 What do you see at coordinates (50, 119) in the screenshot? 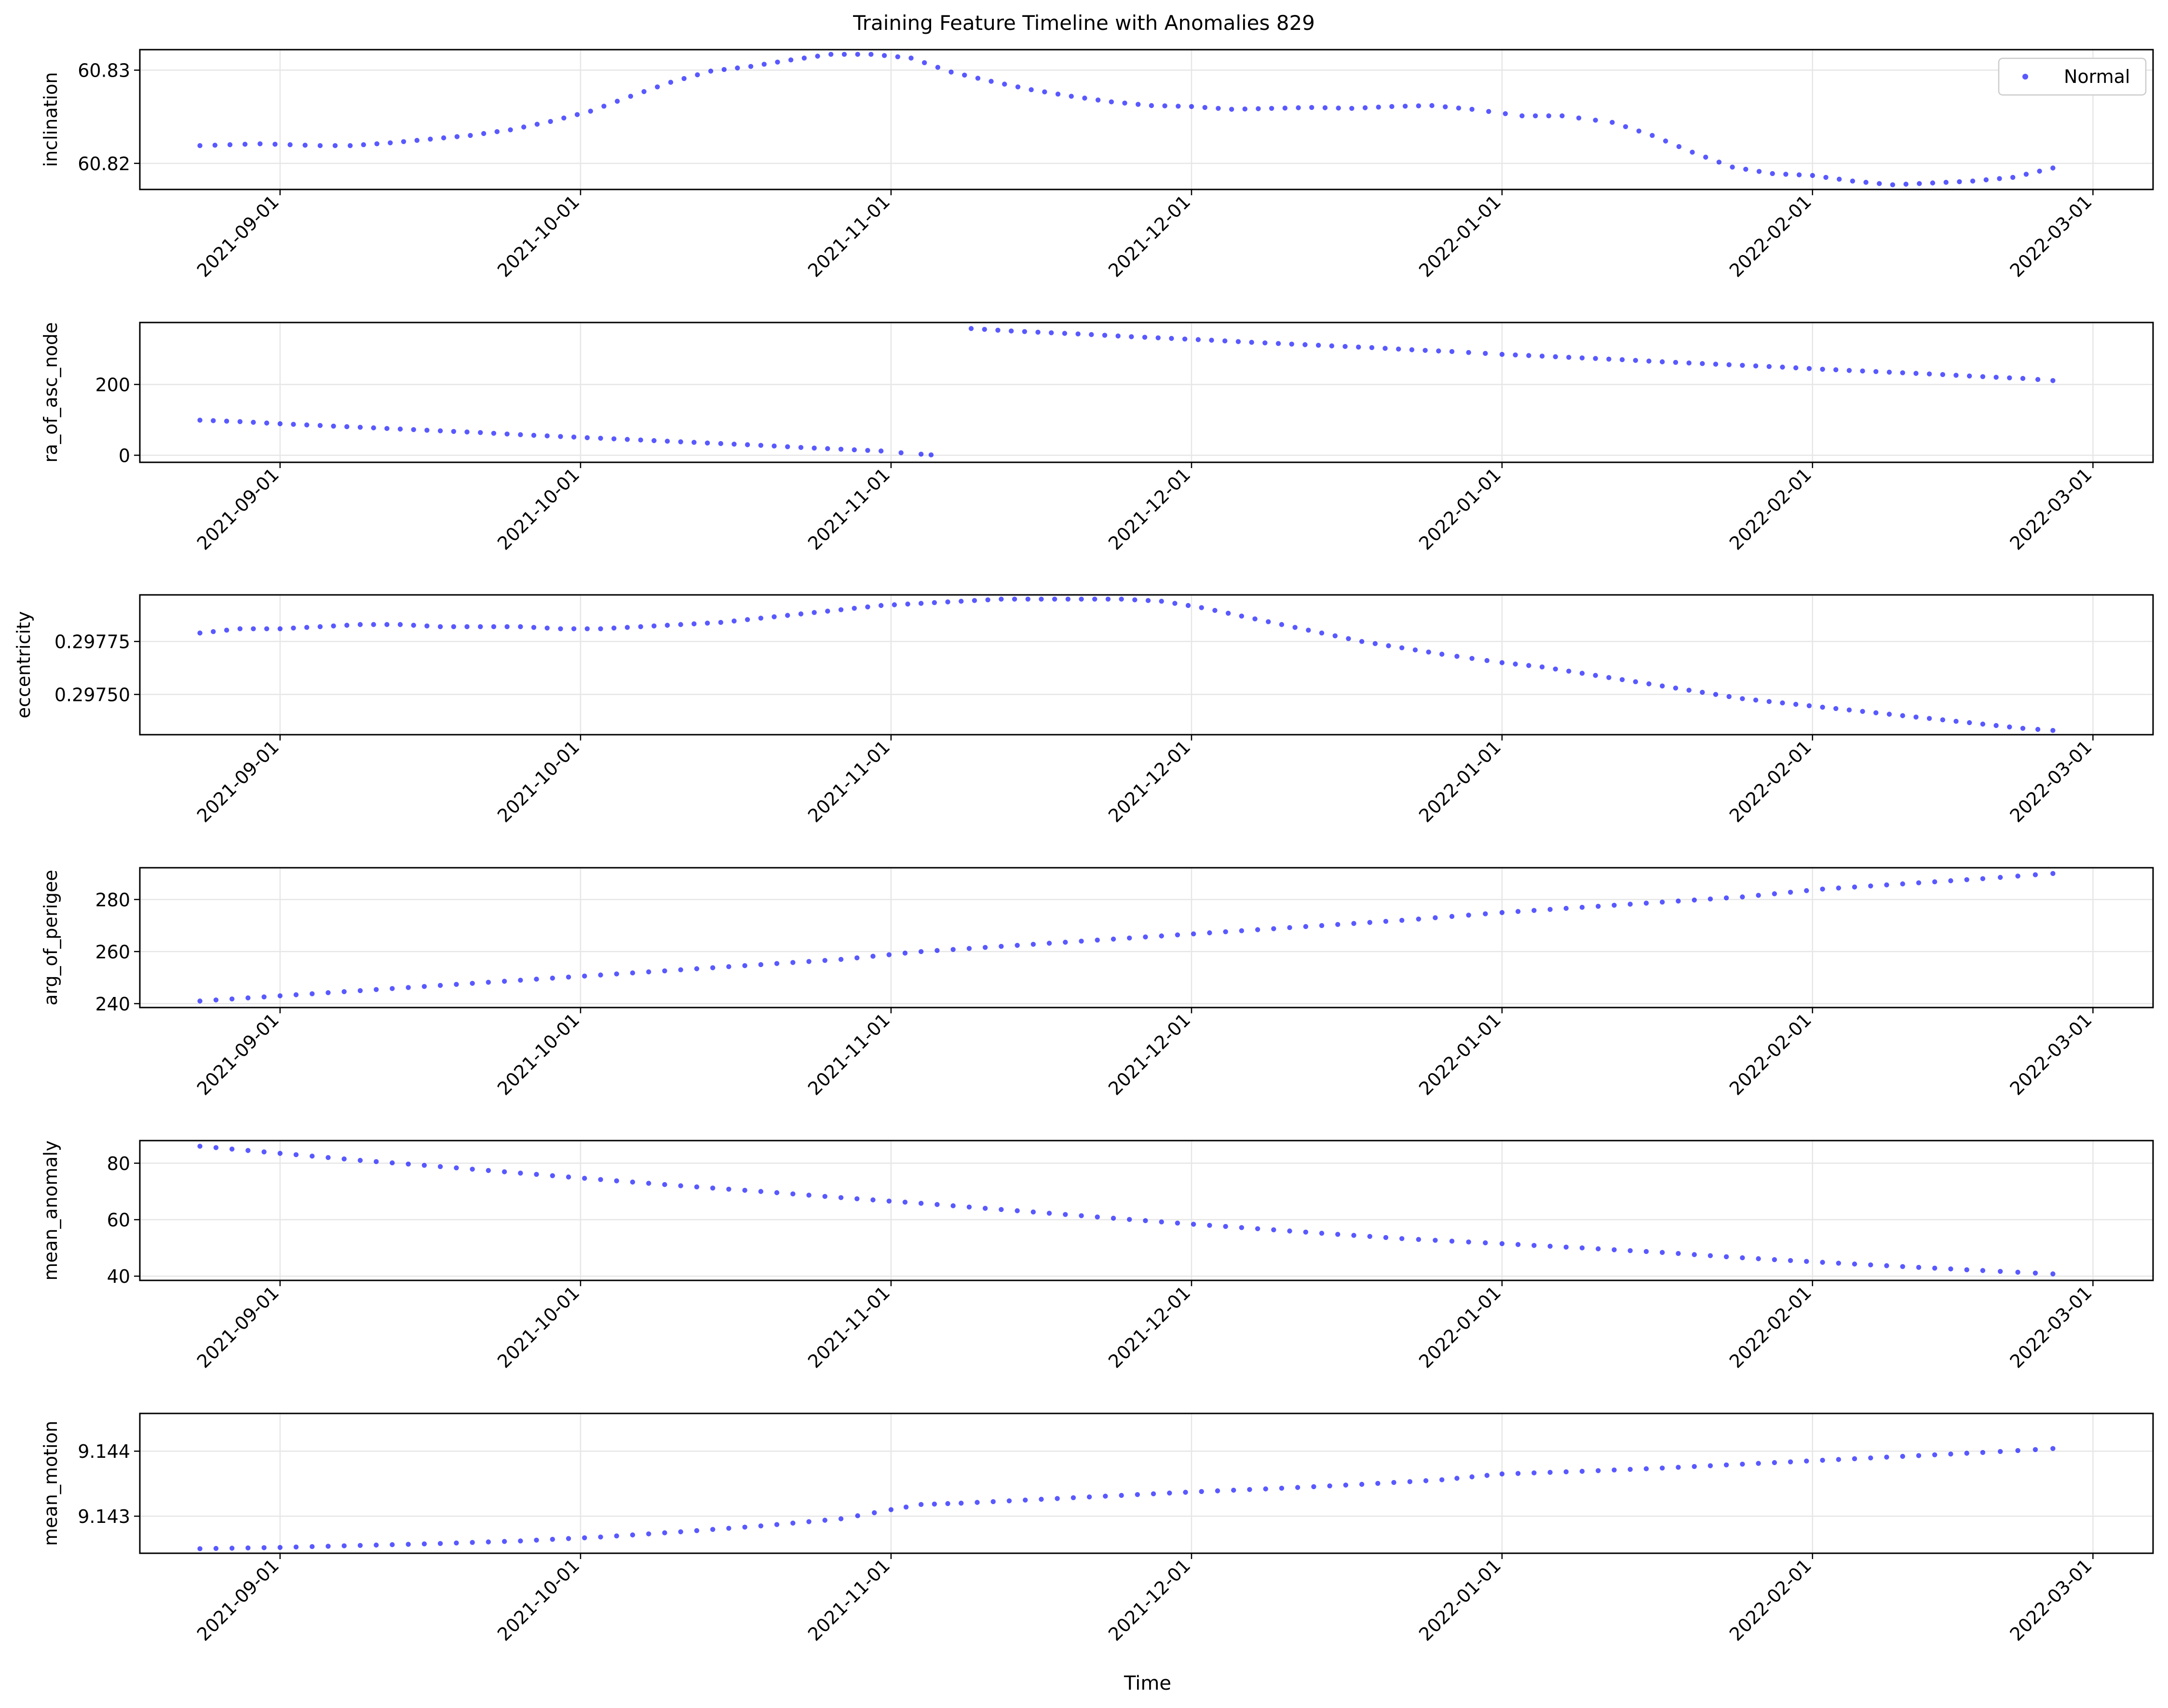
I see `y-axis-label: inclination` at bounding box center [50, 119].